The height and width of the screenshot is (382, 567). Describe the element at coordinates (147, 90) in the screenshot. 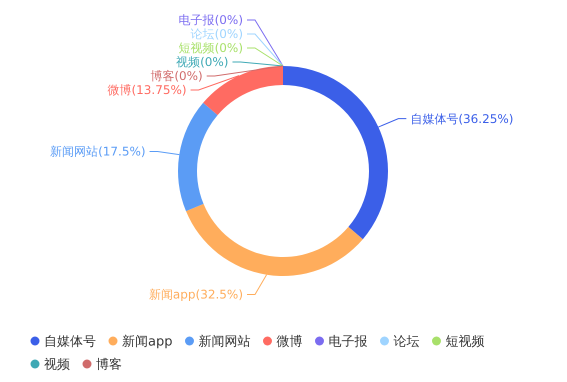

I see `data-label: 微博(13.75%)` at that location.